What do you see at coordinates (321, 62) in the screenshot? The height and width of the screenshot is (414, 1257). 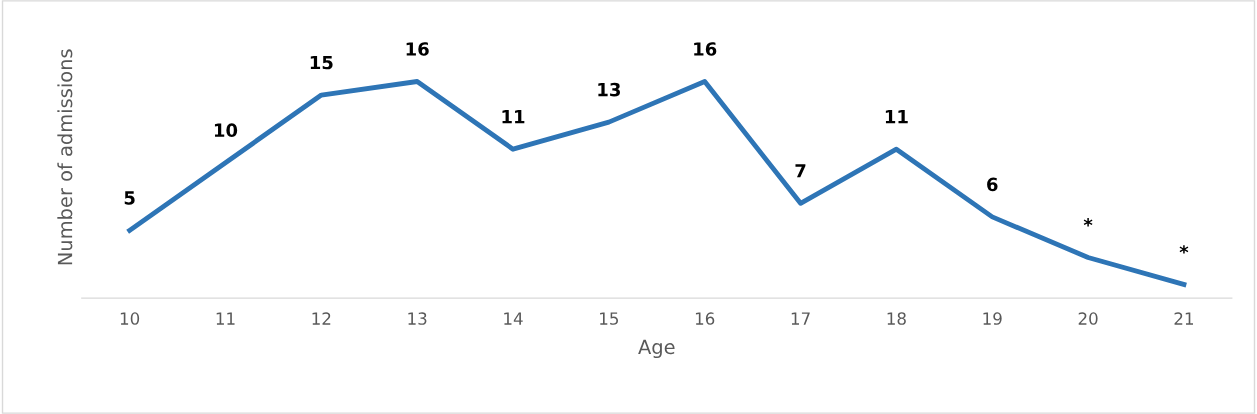 I see `data-label: 15` at bounding box center [321, 62].